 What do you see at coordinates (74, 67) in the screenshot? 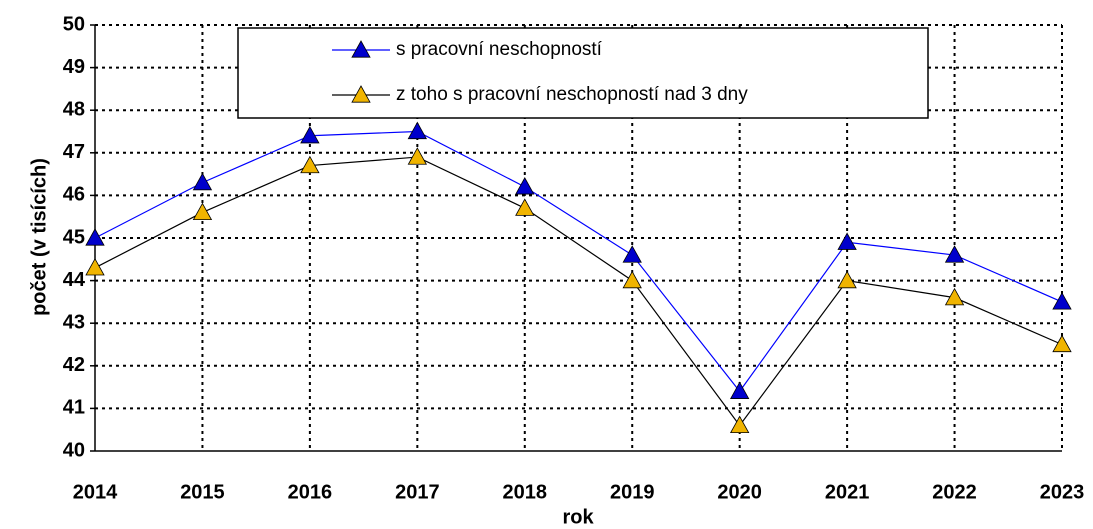
I see `y-tick-label: 49` at bounding box center [74, 67].